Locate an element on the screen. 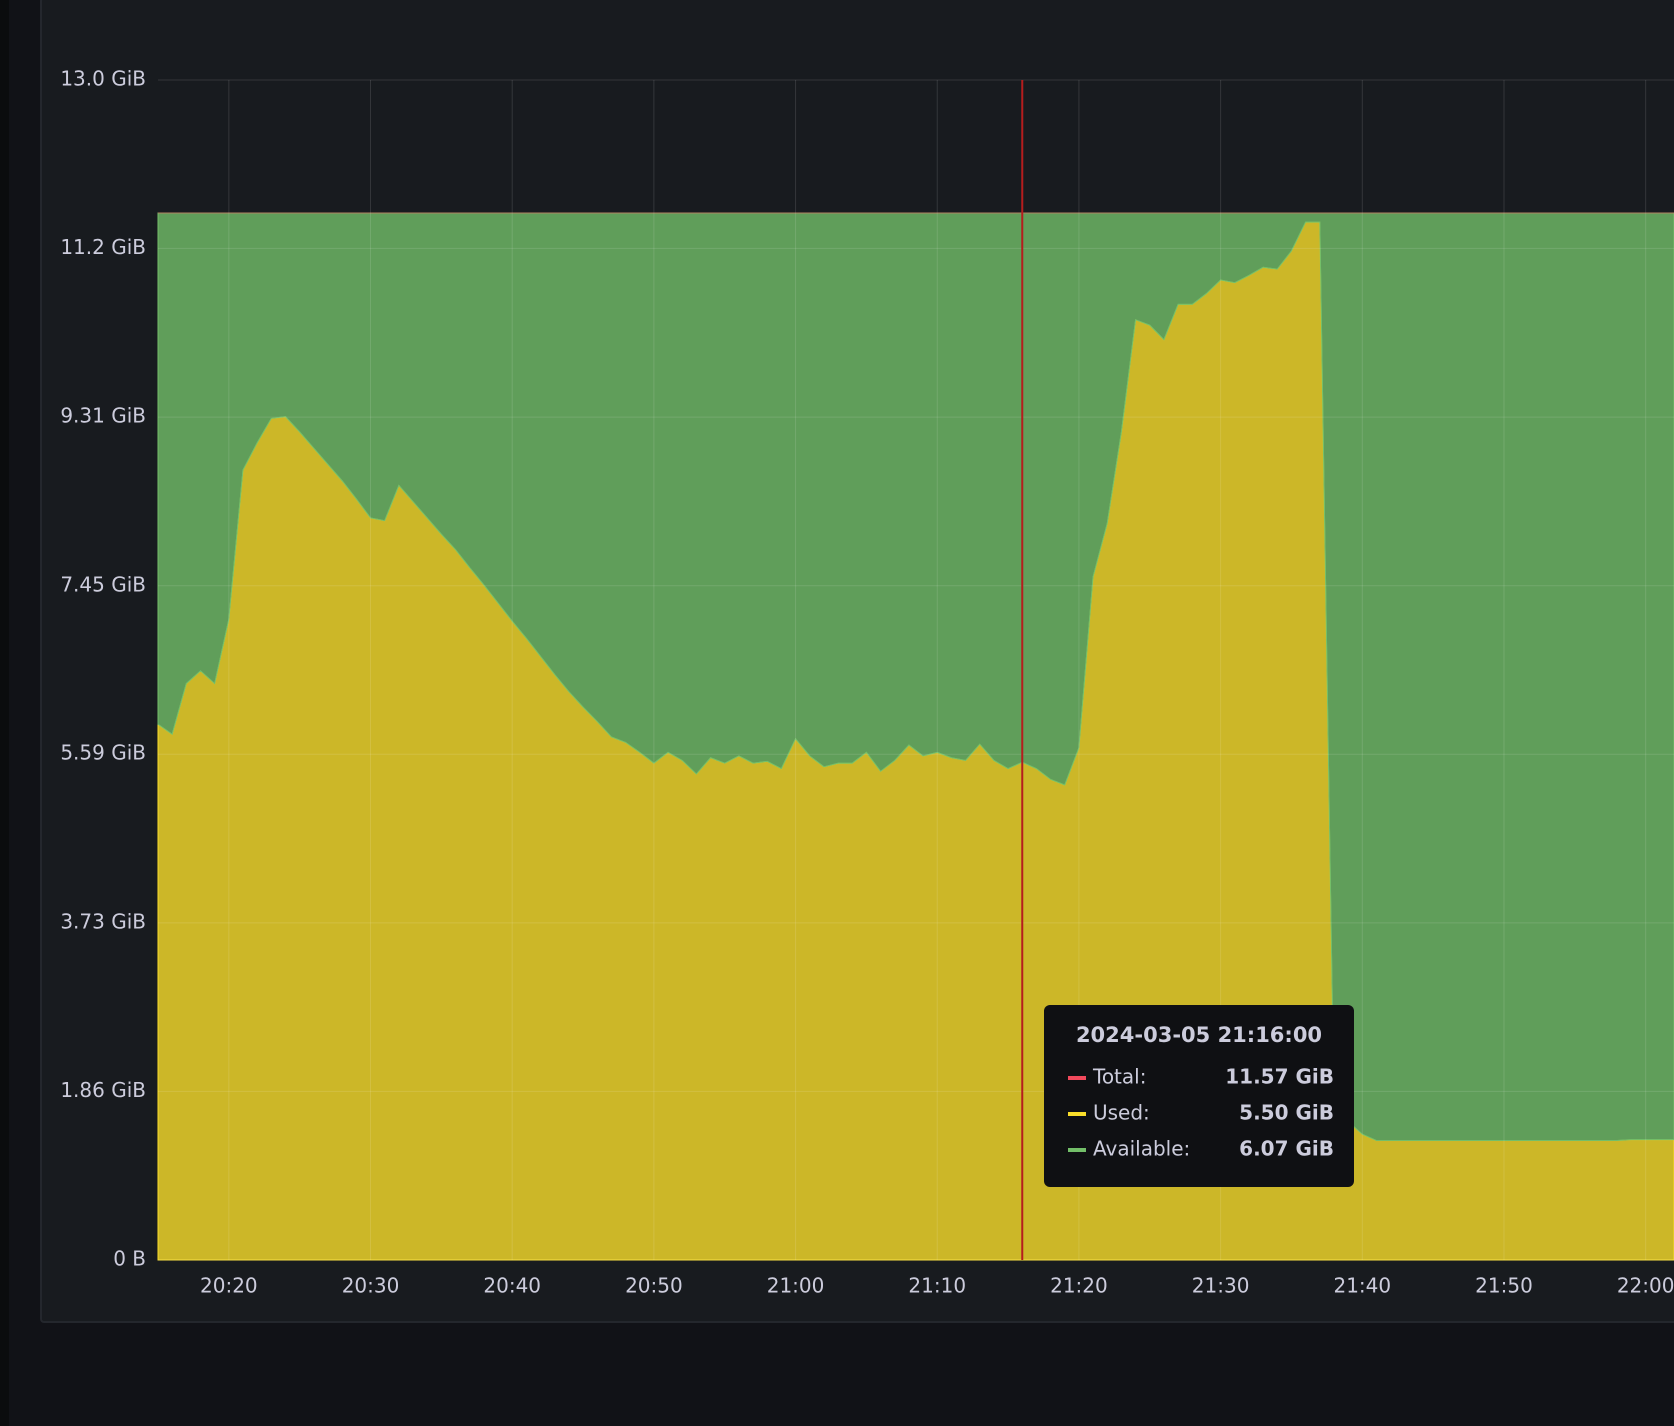  x-tick-label: 20:30 is located at coordinates (371, 1286).